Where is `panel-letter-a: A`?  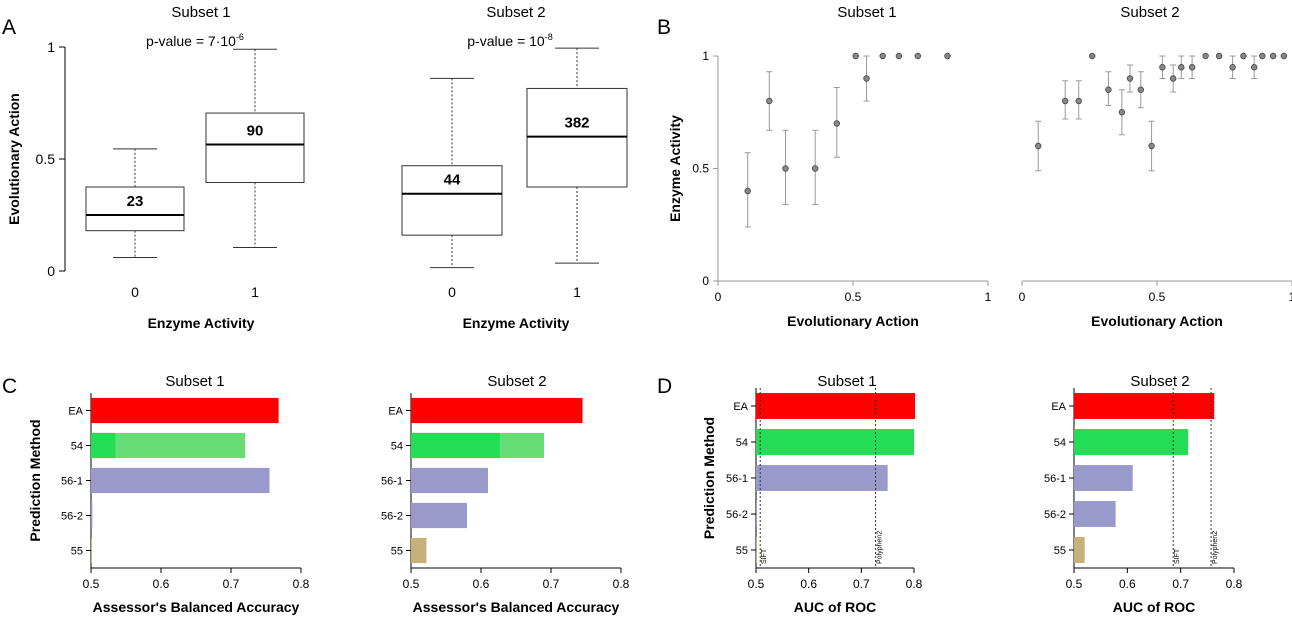 panel-letter-a: A is located at coordinates (9, 27).